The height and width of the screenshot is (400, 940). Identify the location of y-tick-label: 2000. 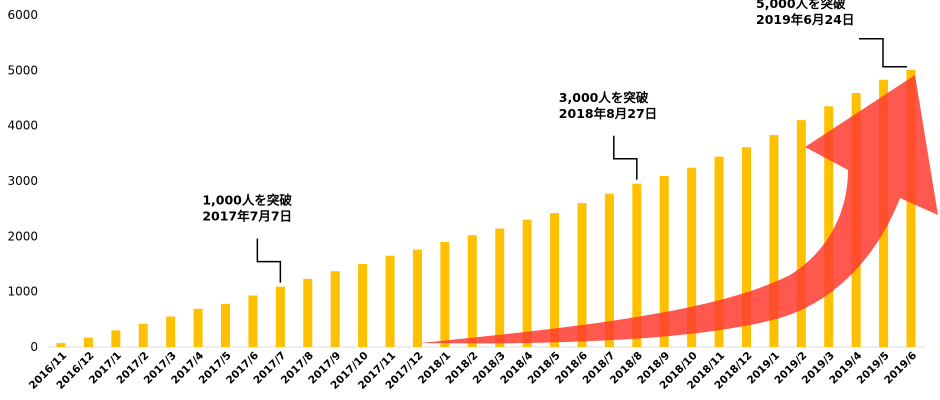
(22, 236).